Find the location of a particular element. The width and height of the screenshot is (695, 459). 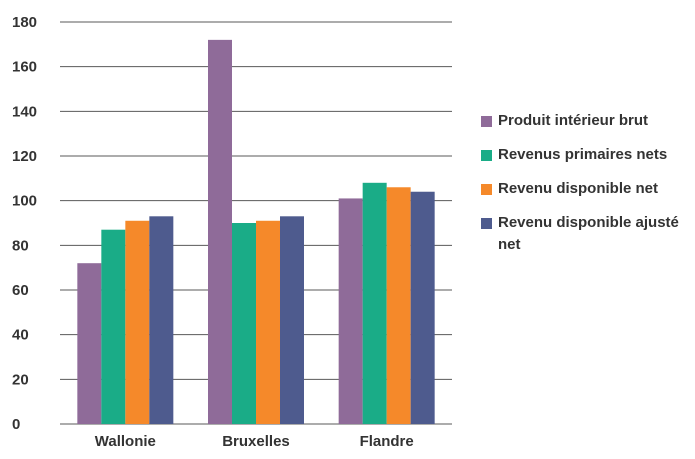

x-axis-categories: Wallonie Bruxelles Flandre is located at coordinates (254, 441).